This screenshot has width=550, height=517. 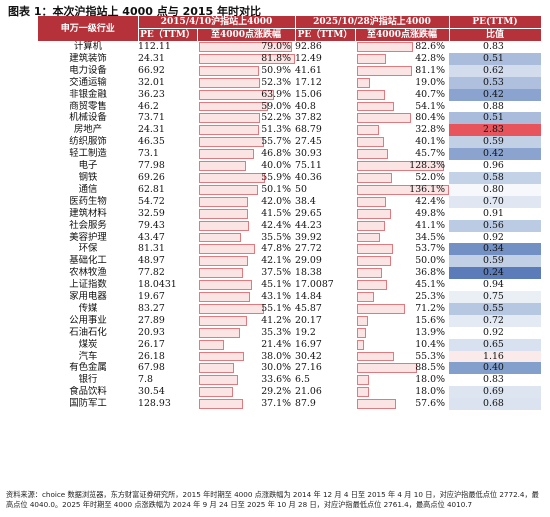 I want to click on pe-2015: 24.31, so click(x=151, y=58).